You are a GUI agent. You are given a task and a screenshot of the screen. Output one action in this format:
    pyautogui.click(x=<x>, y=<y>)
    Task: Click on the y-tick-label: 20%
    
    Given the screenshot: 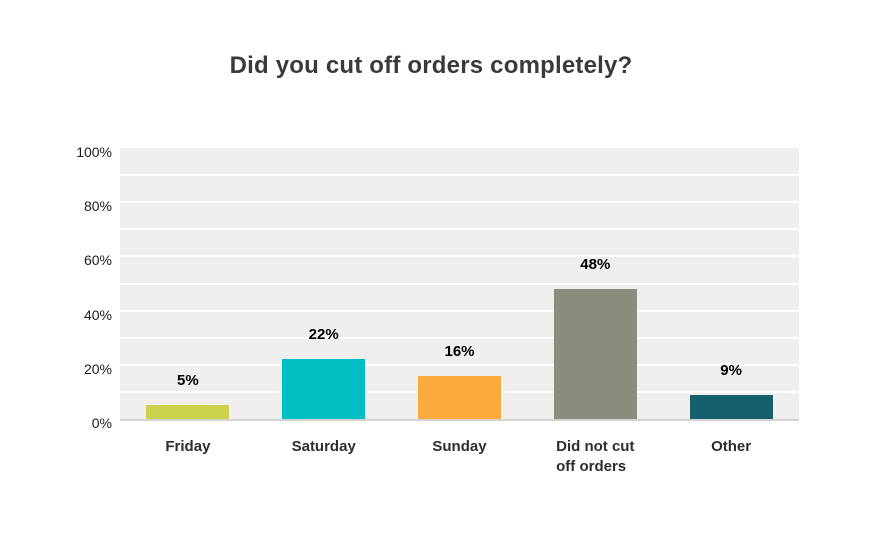 What is the action you would take?
    pyautogui.click(x=97, y=368)
    